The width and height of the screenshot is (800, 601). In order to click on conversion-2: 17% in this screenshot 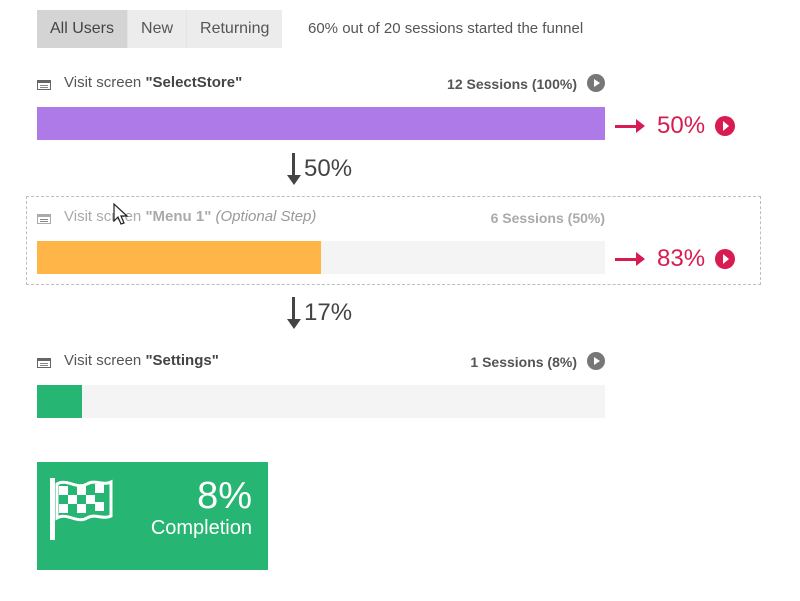, I will do `click(319, 313)`.